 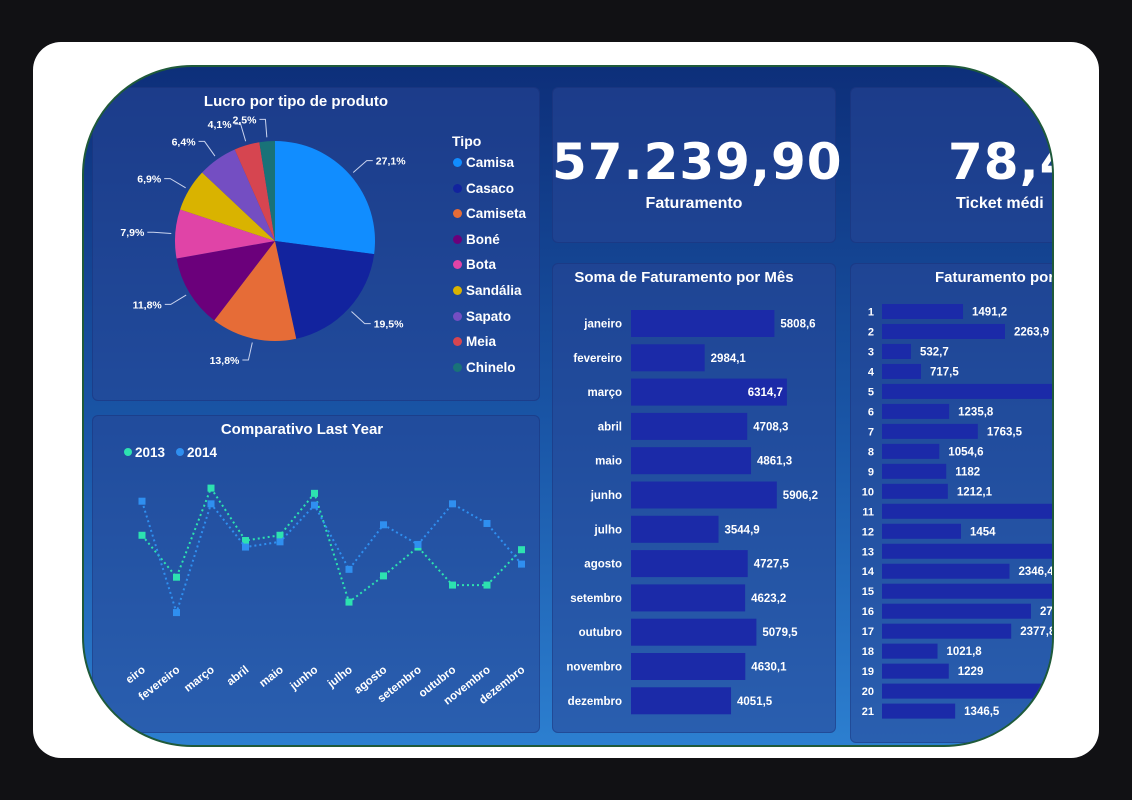 What do you see at coordinates (244, 120) in the screenshot?
I see `pie-label-8: 2,5%` at bounding box center [244, 120].